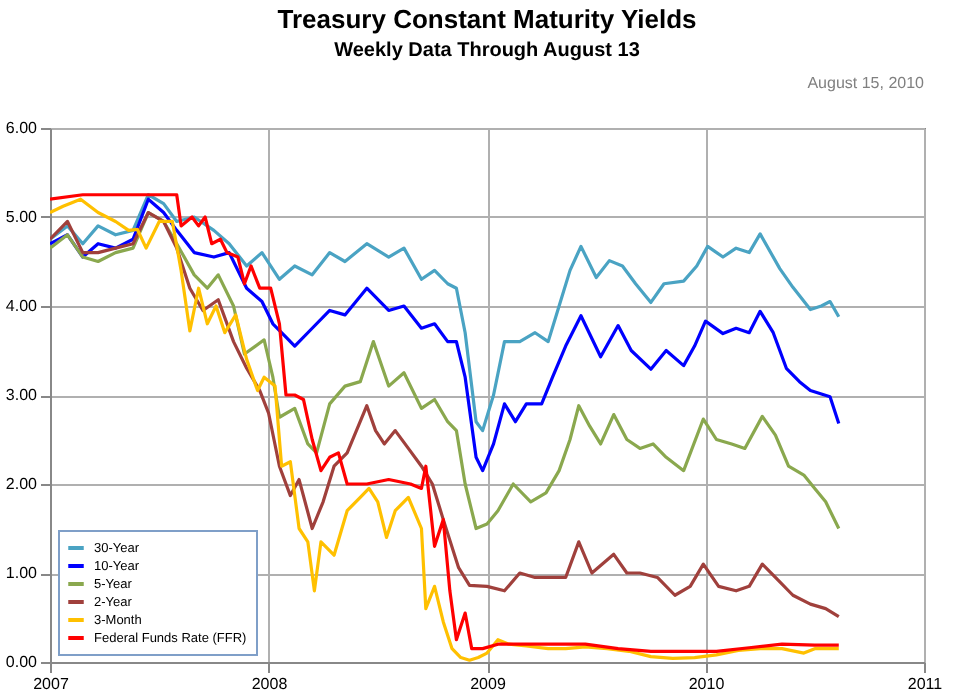 The width and height of the screenshot is (960, 696). What do you see at coordinates (488, 684) in the screenshot?
I see `x-tick-label: 2009` at bounding box center [488, 684].